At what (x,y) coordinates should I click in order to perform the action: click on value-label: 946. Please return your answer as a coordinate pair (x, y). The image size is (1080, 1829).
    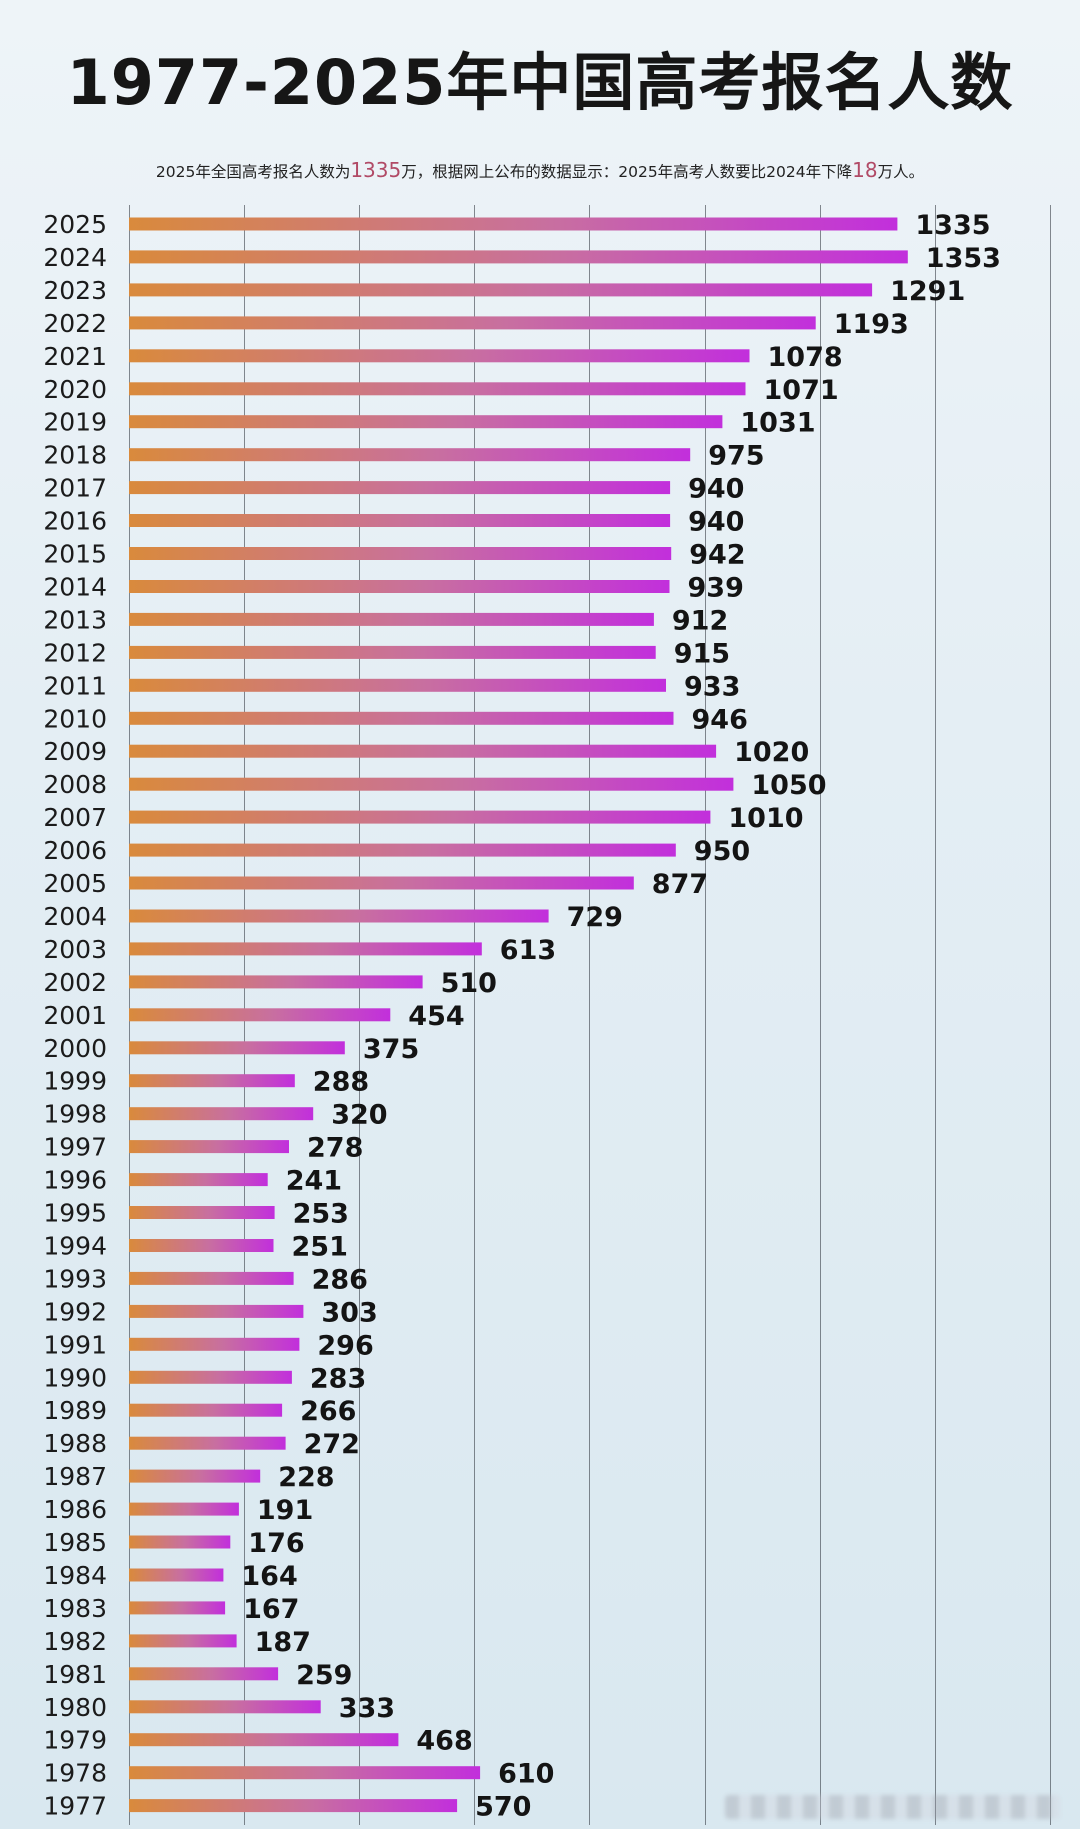
    Looking at the image, I should click on (720, 719).